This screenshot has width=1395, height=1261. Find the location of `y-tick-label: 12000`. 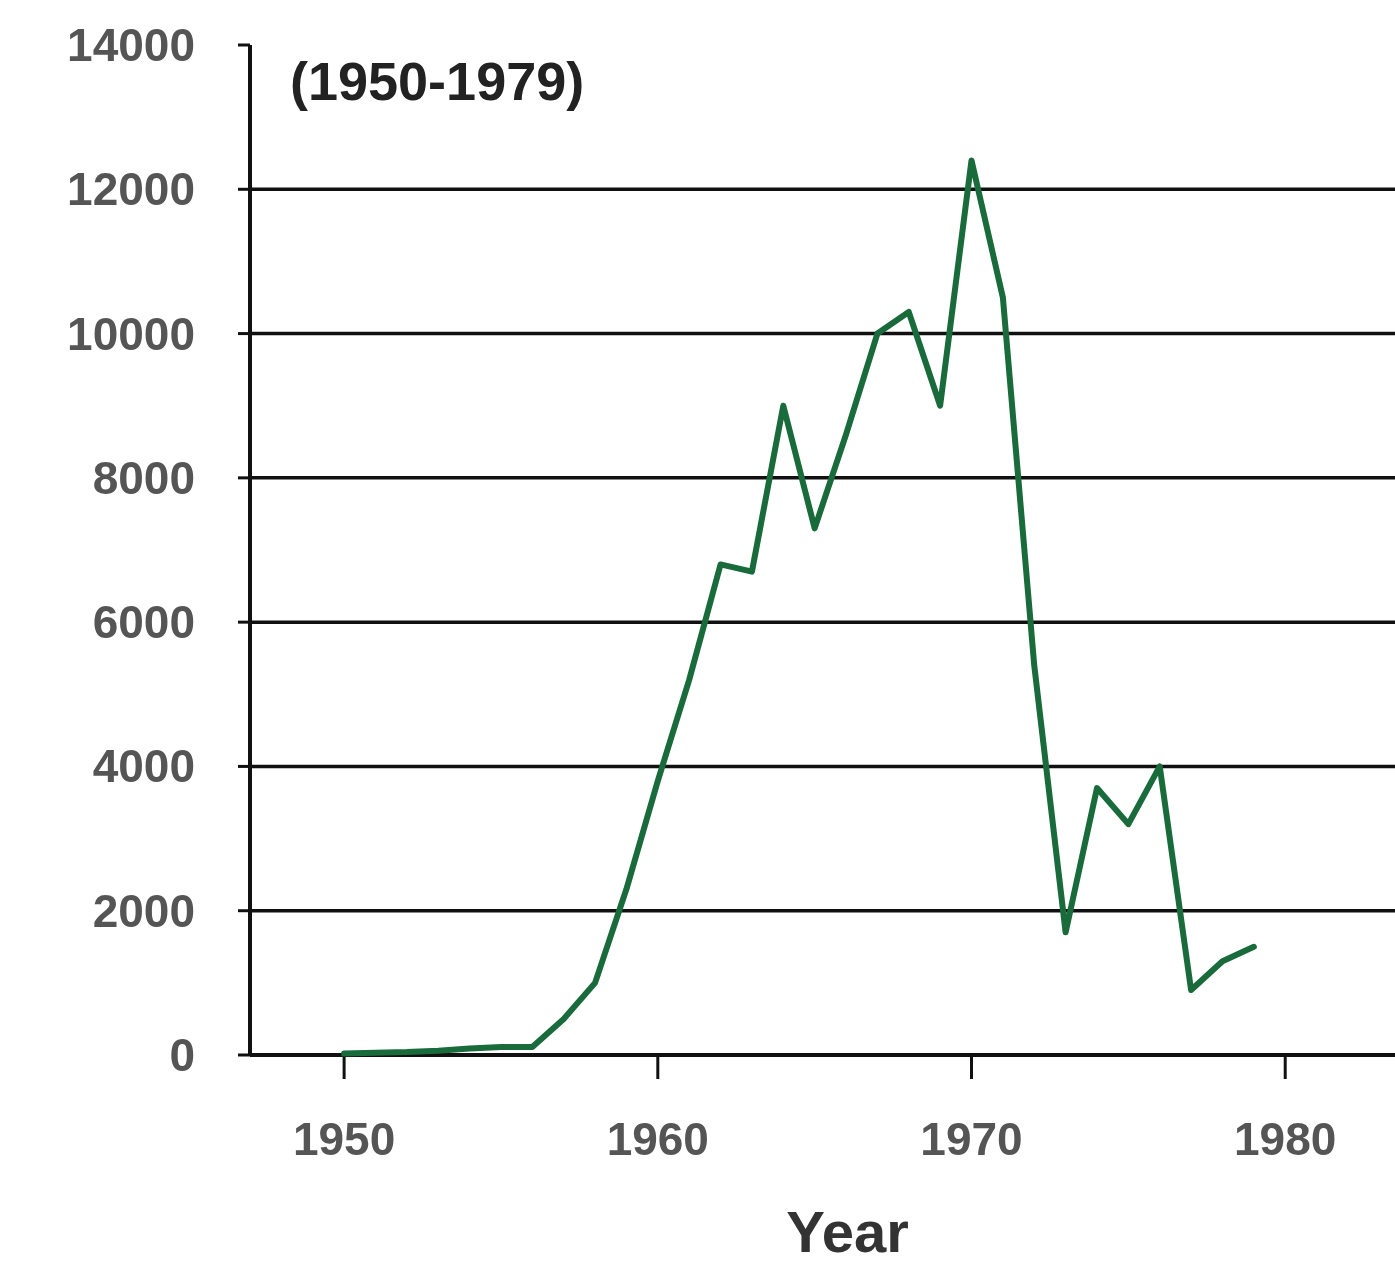

y-tick-label: 12000 is located at coordinates (131, 189).